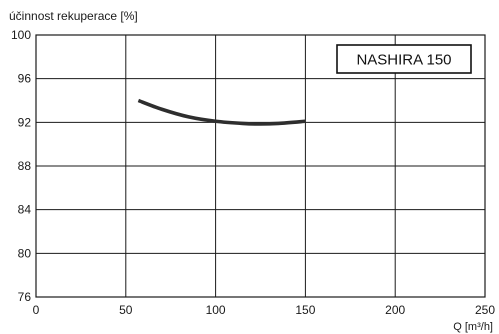 The height and width of the screenshot is (334, 499). I want to click on x-tick-label: 250, so click(485, 310).